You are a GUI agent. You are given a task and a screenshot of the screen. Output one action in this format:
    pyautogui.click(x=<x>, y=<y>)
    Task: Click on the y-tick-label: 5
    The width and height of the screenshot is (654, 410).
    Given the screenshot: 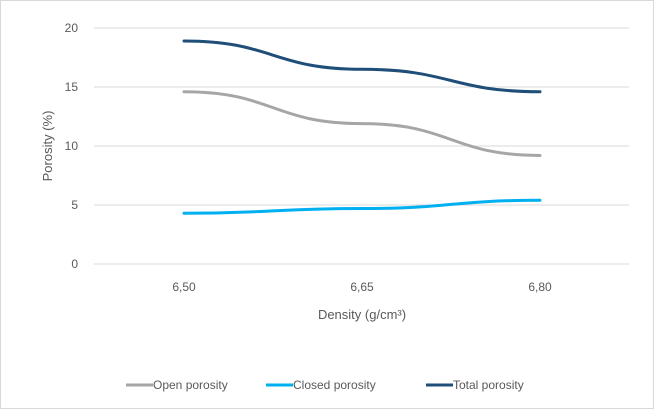 What is the action you would take?
    pyautogui.click(x=74, y=205)
    